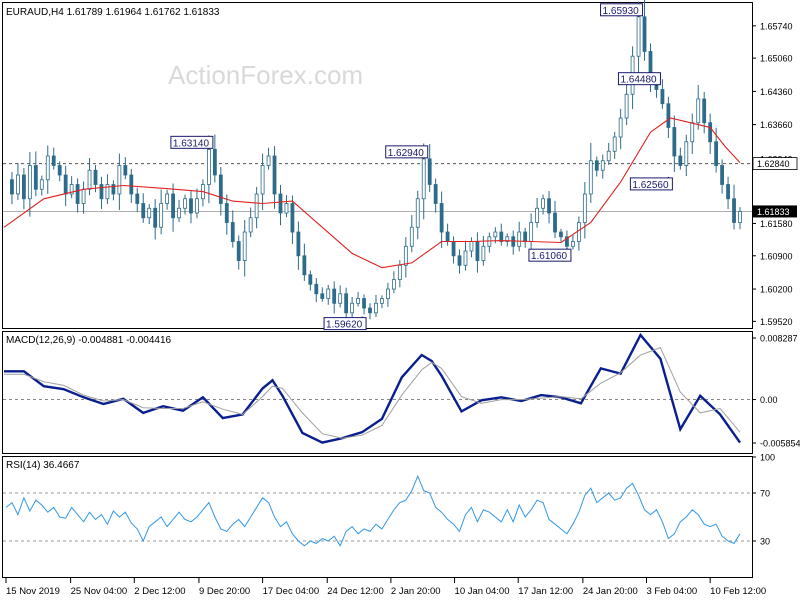 The image size is (800, 605). I want to click on x-tick-label: 25 Nov 04:00, so click(99, 591).